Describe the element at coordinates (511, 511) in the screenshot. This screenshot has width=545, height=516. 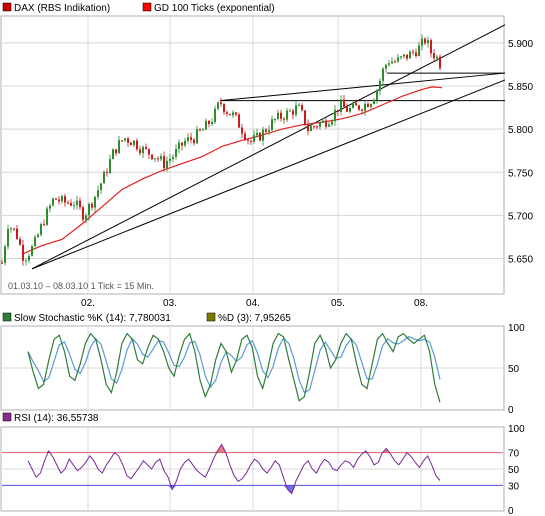
I see `rsi-y-tick-label: 0` at that location.